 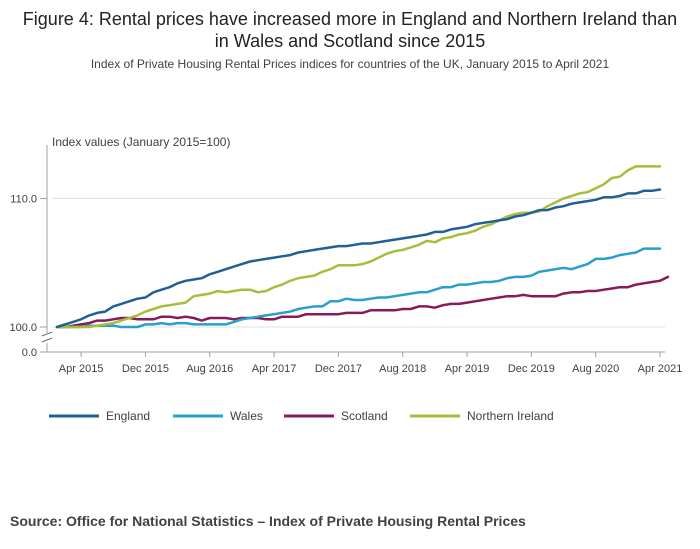 What do you see at coordinates (23, 200) in the screenshot?
I see `y-tick-label: 110.0` at bounding box center [23, 200].